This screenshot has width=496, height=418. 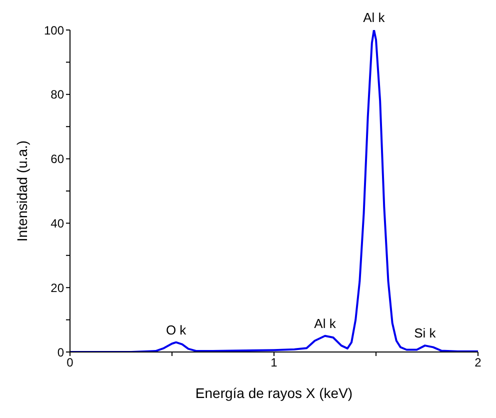 I want to click on annotation: O k, so click(x=176, y=330).